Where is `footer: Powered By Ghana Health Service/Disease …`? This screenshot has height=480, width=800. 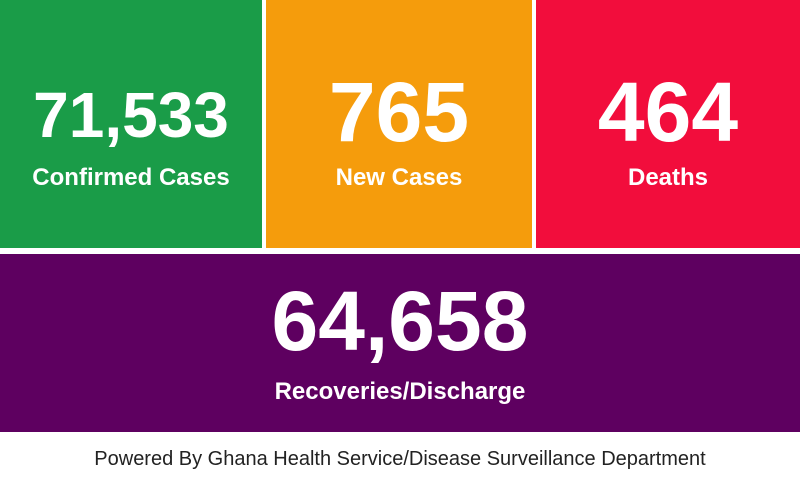
footer: Powered By Ghana Health Service/Disease … is located at coordinates (400, 459).